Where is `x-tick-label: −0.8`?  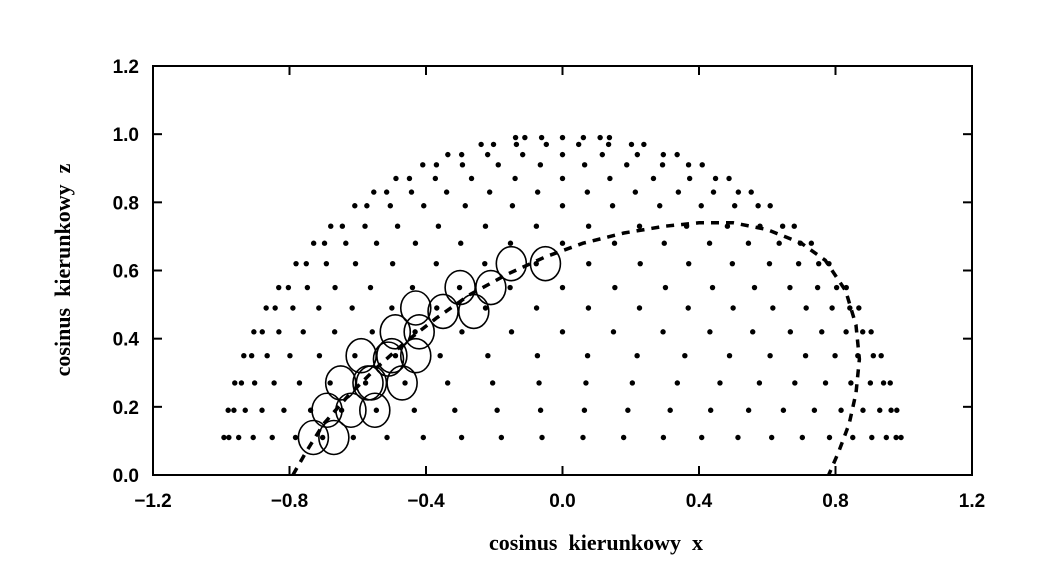 x-tick-label: −0.8 is located at coordinates (290, 501).